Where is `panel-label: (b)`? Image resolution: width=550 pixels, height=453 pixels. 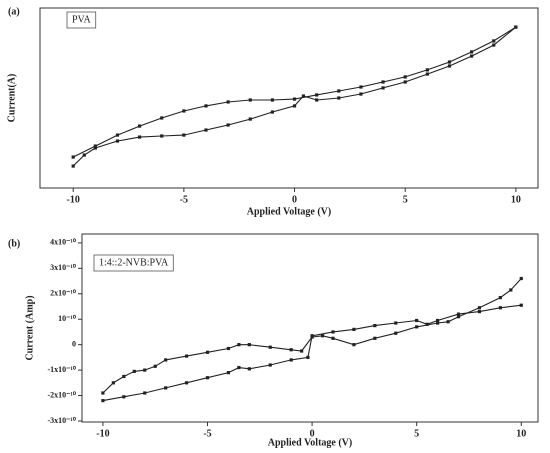
panel-label: (b) is located at coordinates (14, 243).